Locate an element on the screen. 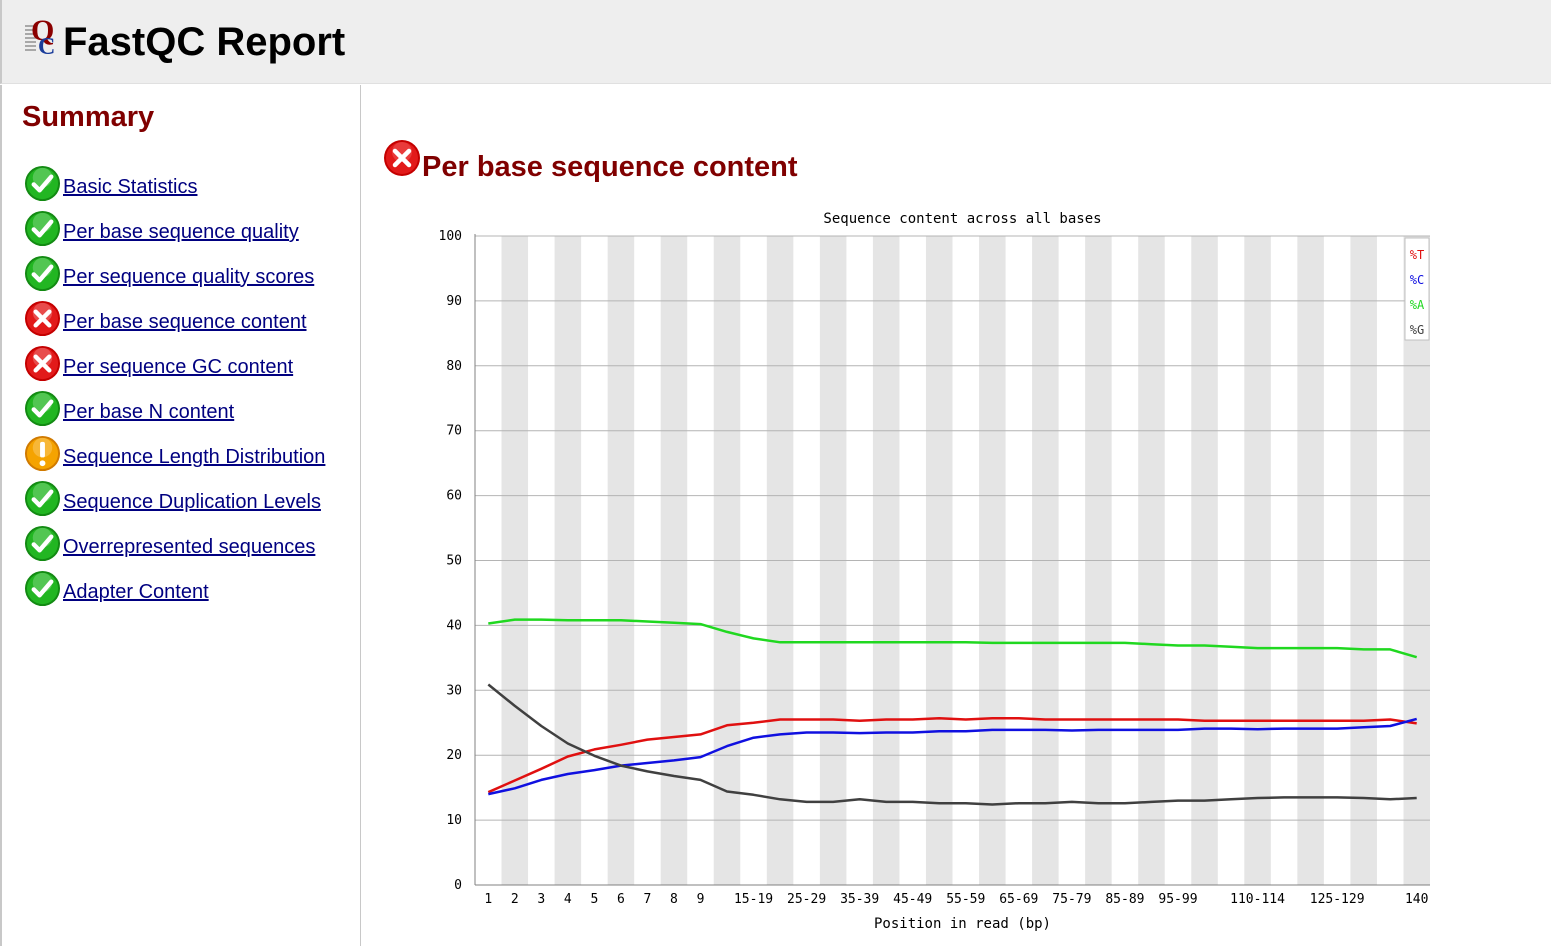 The width and height of the screenshot is (1551, 946). x-tick-label: 95-99 is located at coordinates (1177, 899).